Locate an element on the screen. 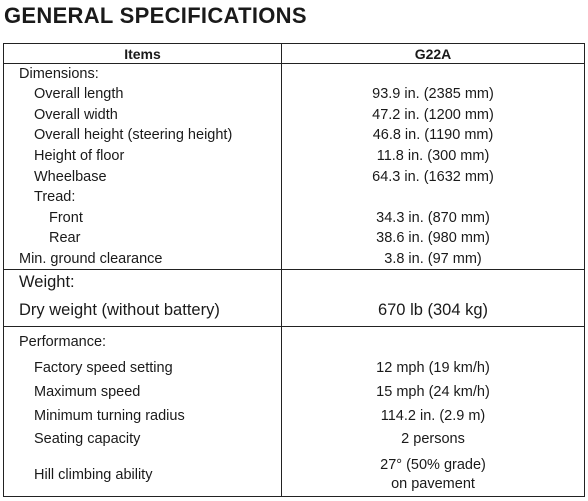 The image size is (588, 501). section-heading-dimensions: Dimensions: is located at coordinates (142, 74).